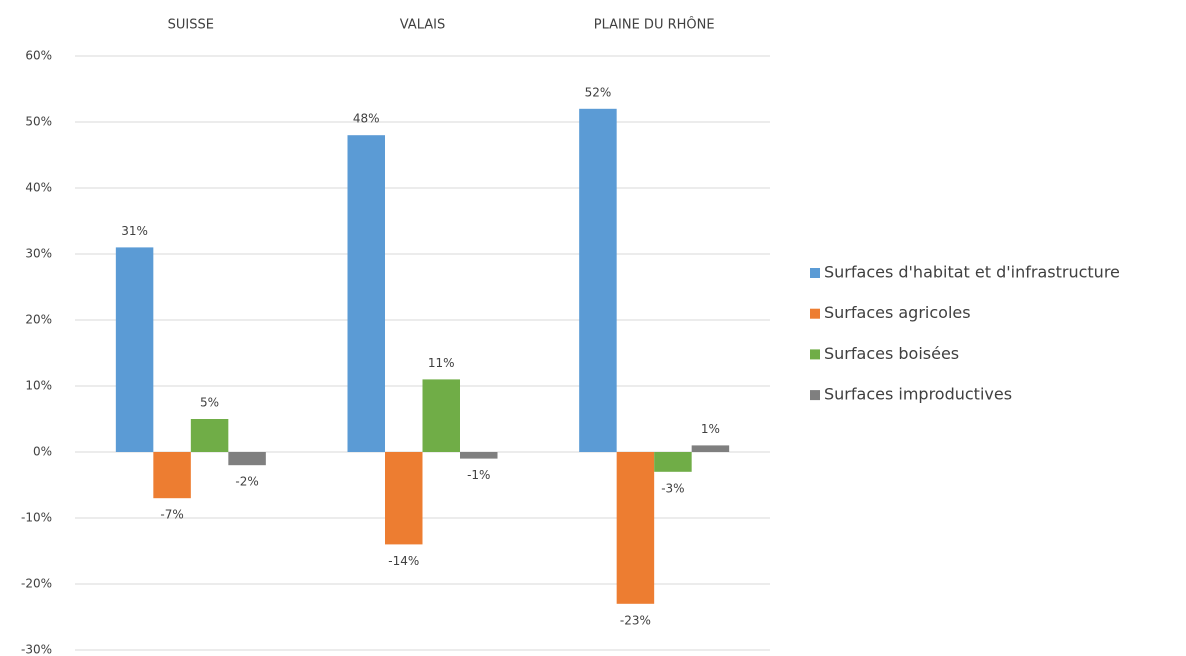 Image resolution: width=1186 pixels, height=656 pixels. I want to click on data-label: -14%, so click(403, 561).